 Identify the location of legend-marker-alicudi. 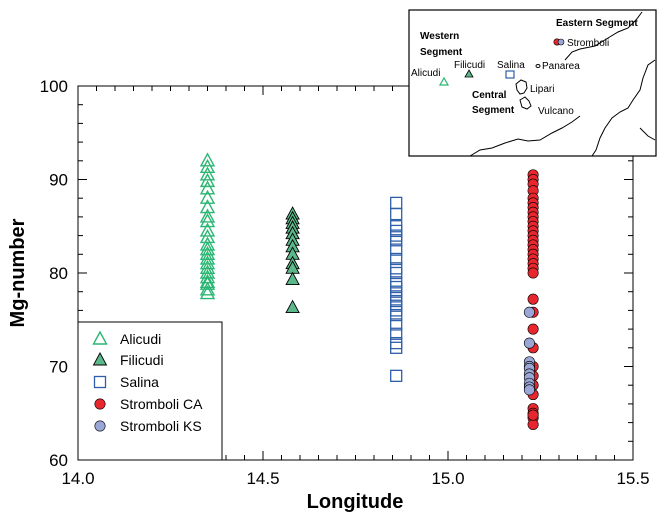
(100, 337).